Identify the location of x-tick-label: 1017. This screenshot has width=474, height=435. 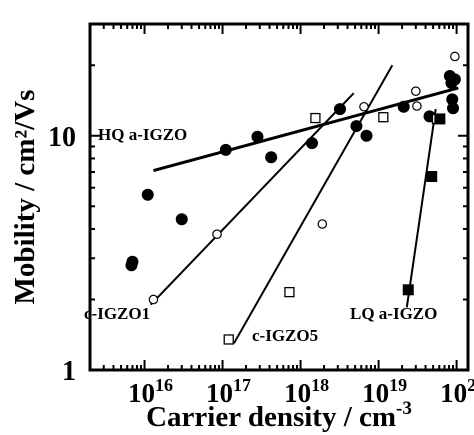
(228, 391).